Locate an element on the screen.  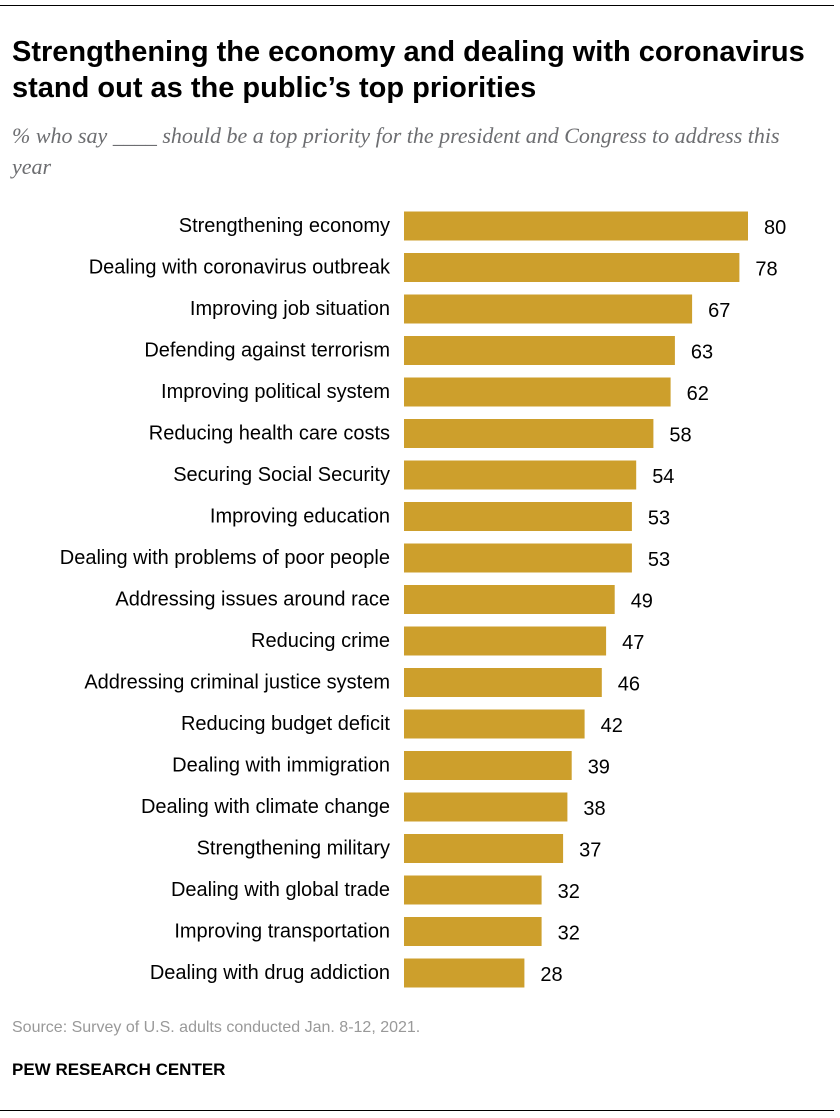
category-label: Improving transportation is located at coordinates (282, 932).